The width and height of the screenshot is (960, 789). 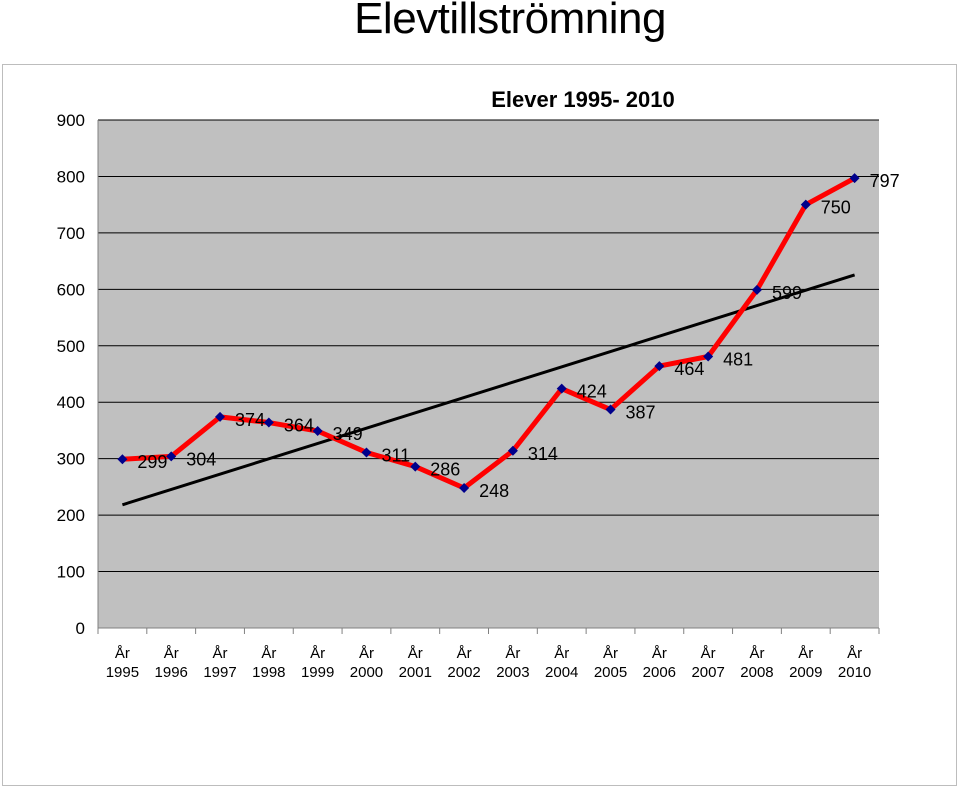 I want to click on y-tick-label: 400, so click(x=71, y=402).